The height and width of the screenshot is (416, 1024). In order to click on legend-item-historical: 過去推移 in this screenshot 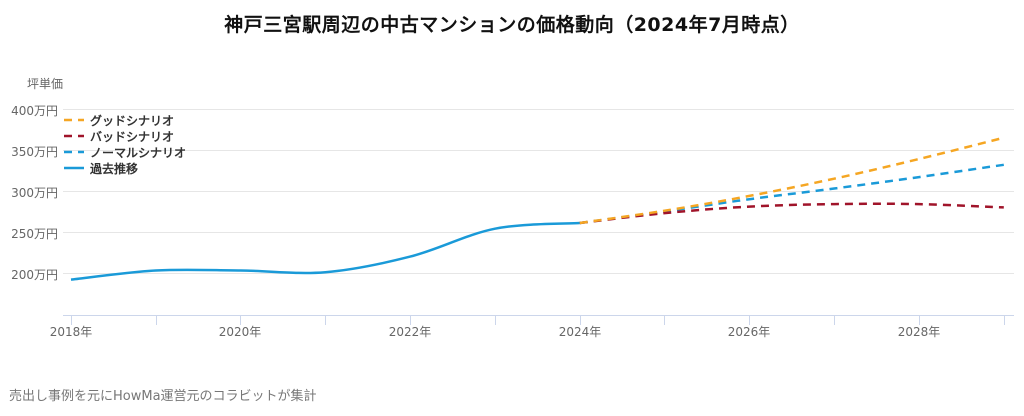, I will do `click(125, 168)`.